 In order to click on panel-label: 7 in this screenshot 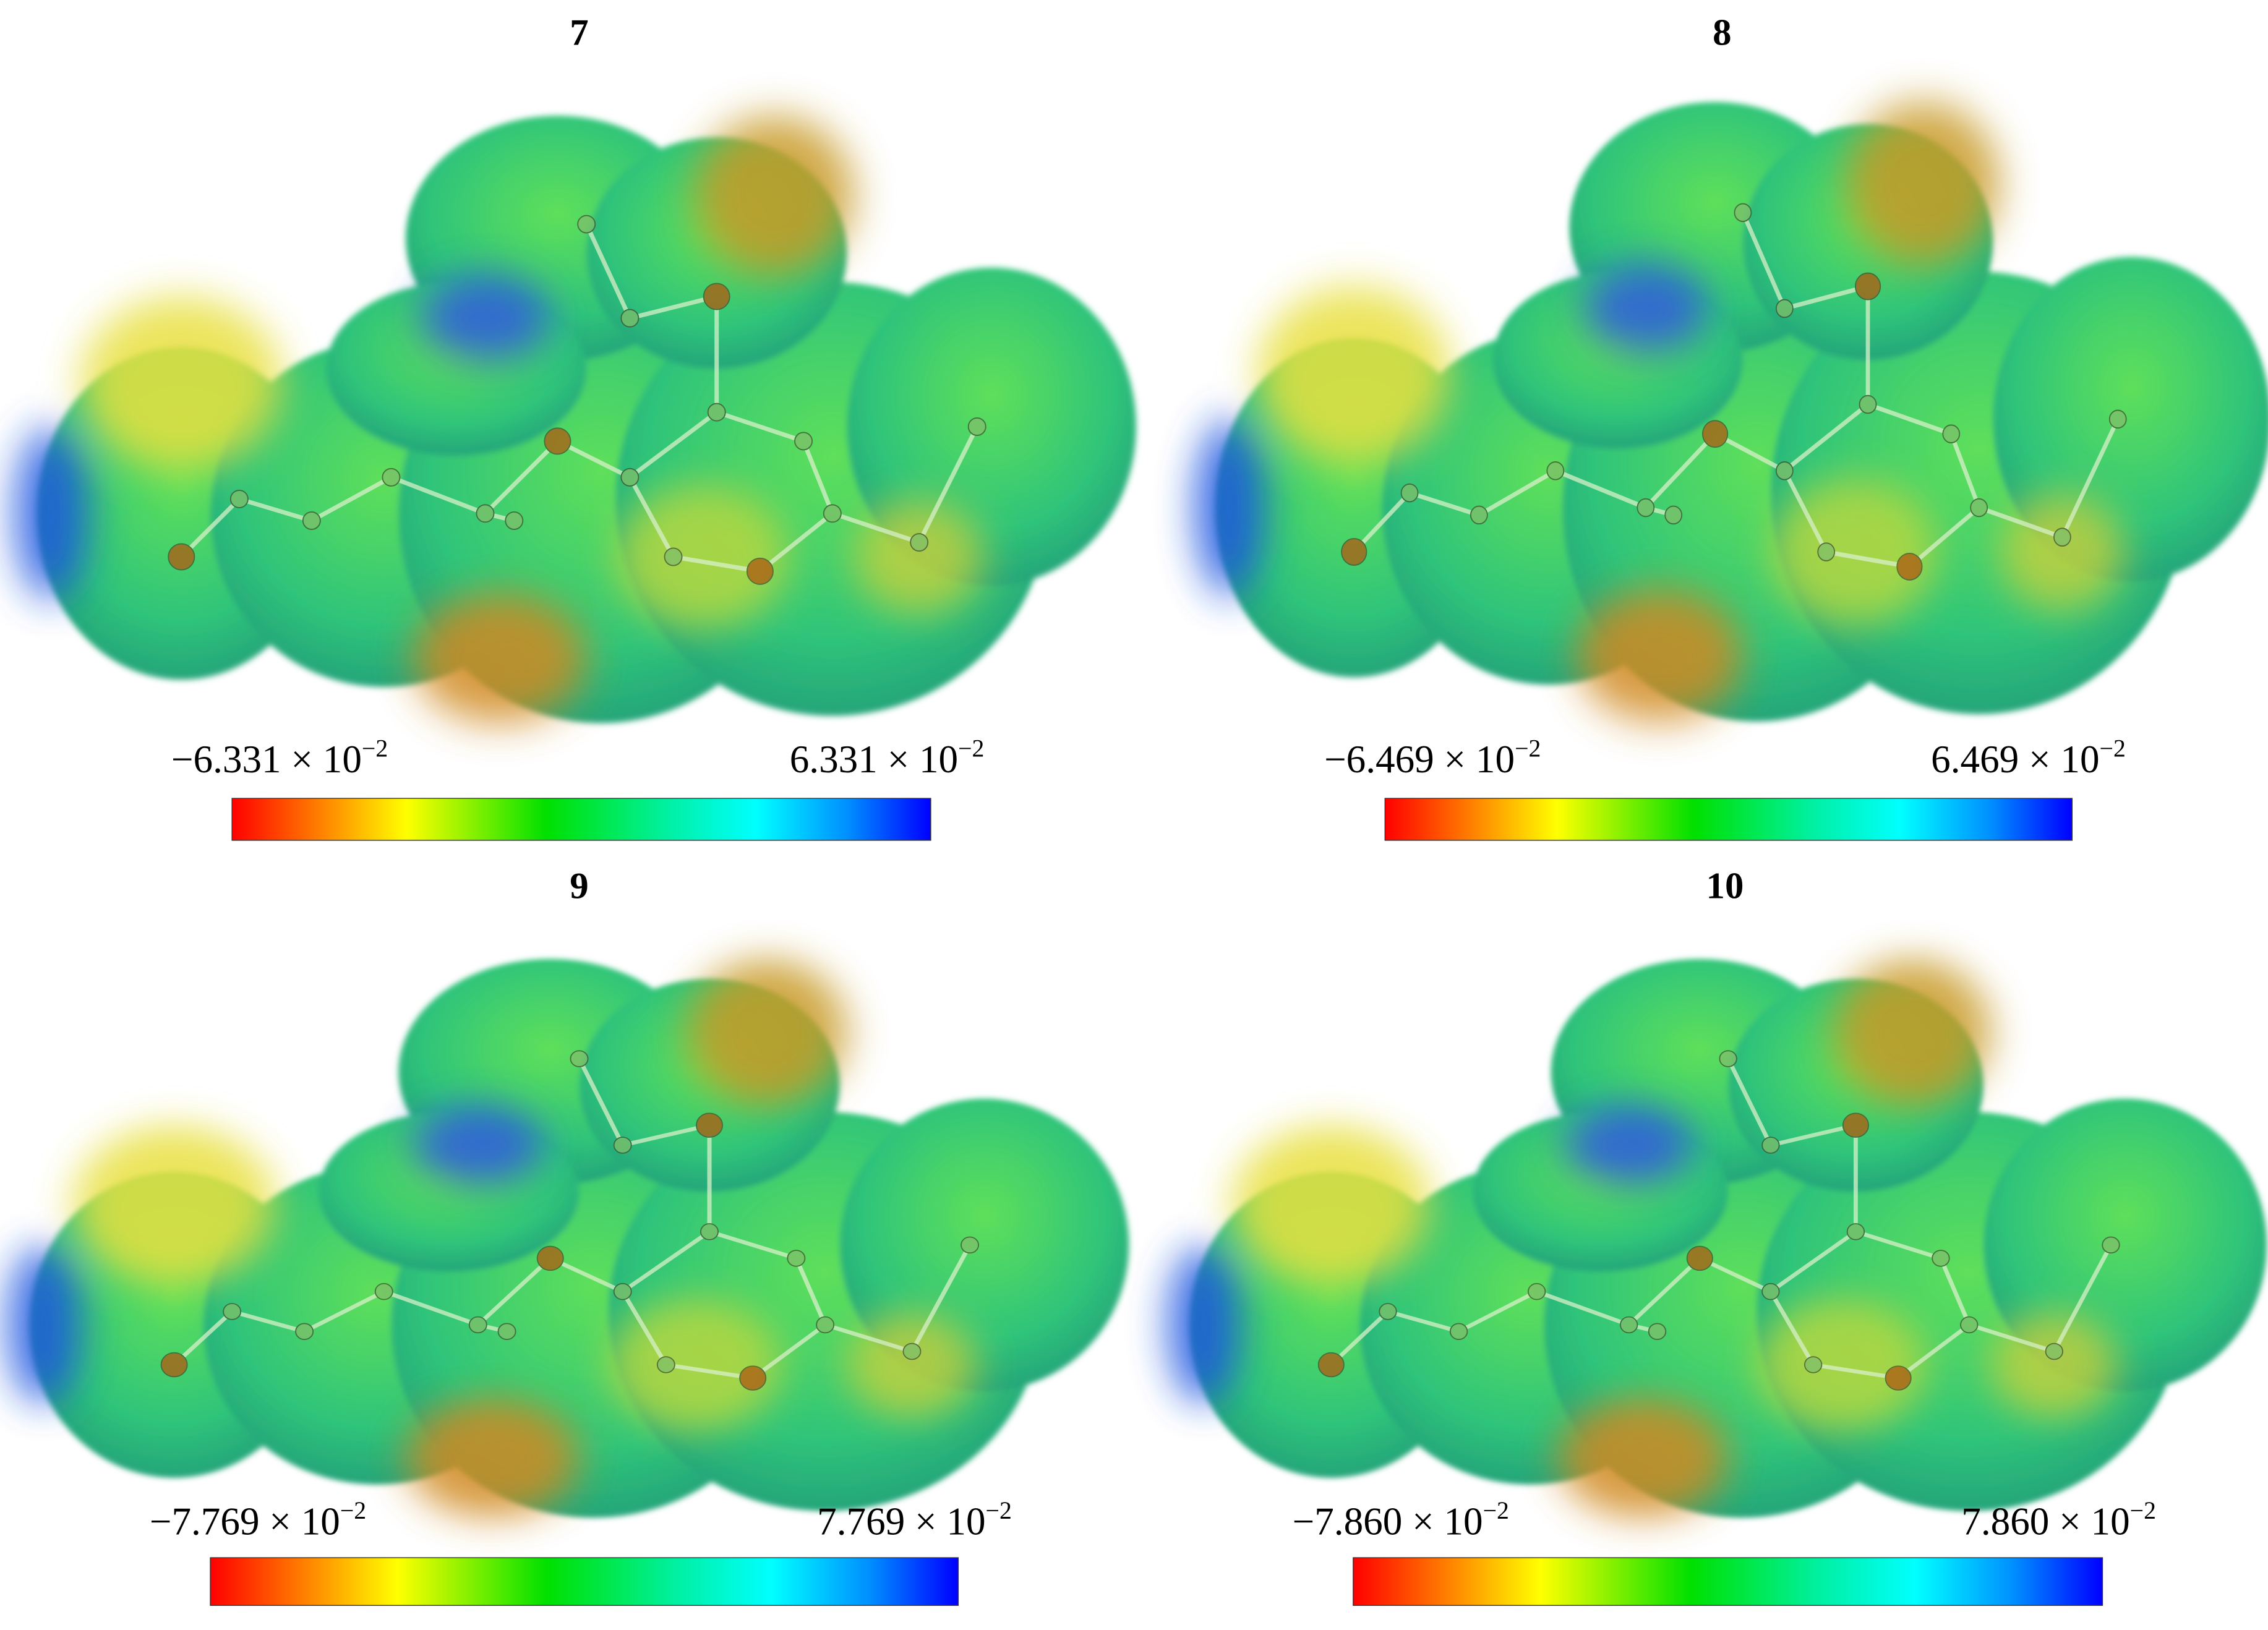, I will do `click(579, 33)`.